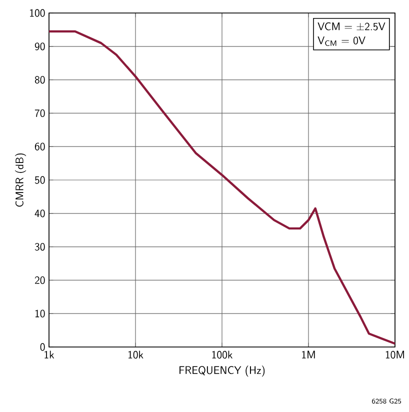  What do you see at coordinates (342, 41) in the screenshot?
I see `annotation: V$_{CM}$ = 0V` at bounding box center [342, 41].